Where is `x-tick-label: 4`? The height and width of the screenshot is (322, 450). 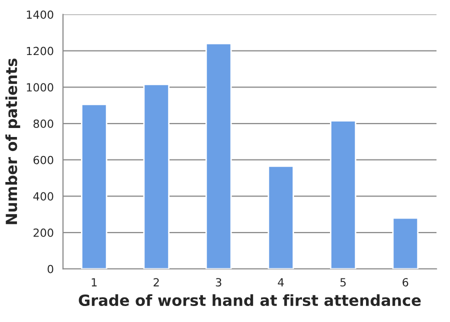
x-tick-label: 4 is located at coordinates (281, 282).